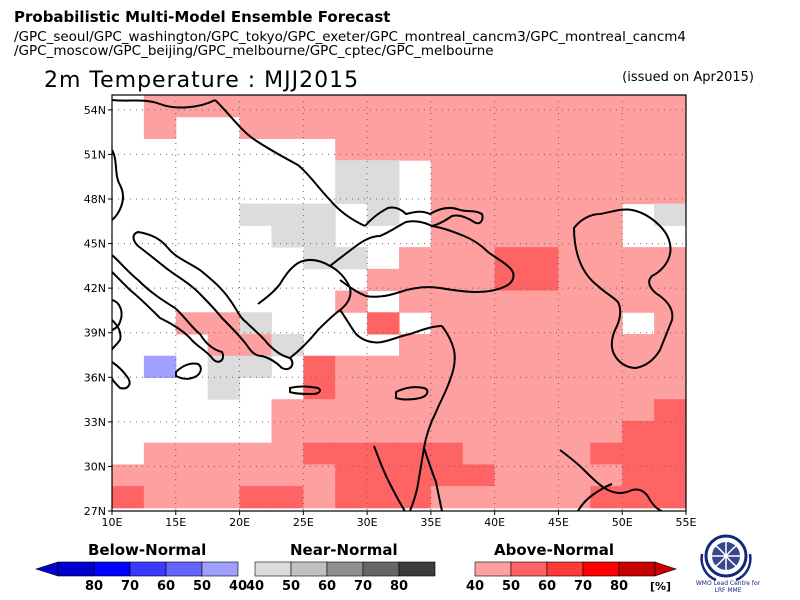 Image resolution: width=800 pixels, height=600 pixels. What do you see at coordinates (303, 522) in the screenshot?
I see `x-tick-label: 25E` at bounding box center [303, 522].